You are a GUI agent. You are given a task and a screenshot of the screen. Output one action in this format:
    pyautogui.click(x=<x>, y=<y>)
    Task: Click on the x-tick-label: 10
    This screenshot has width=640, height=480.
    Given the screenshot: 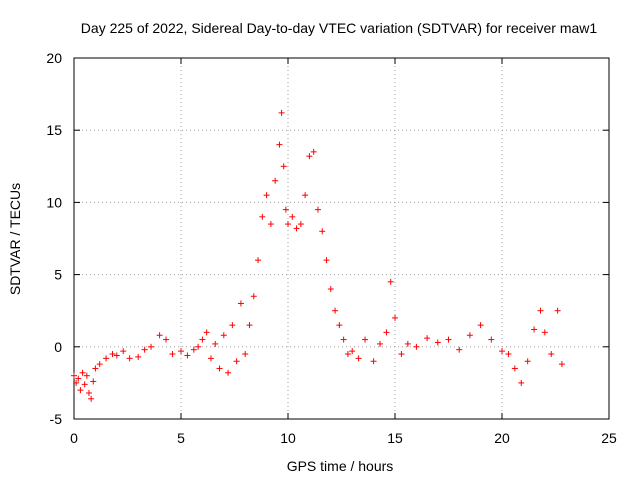 What is the action you would take?
    pyautogui.click(x=288, y=438)
    